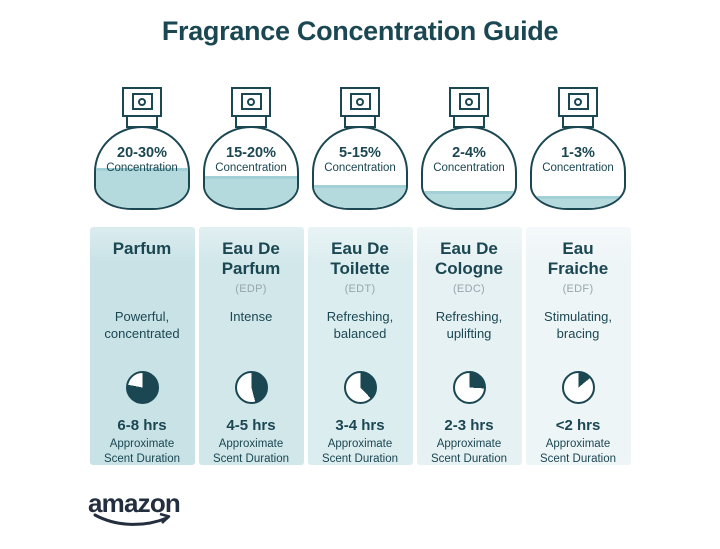  I want to click on fragrance-abbr: (EDT), so click(360, 289).